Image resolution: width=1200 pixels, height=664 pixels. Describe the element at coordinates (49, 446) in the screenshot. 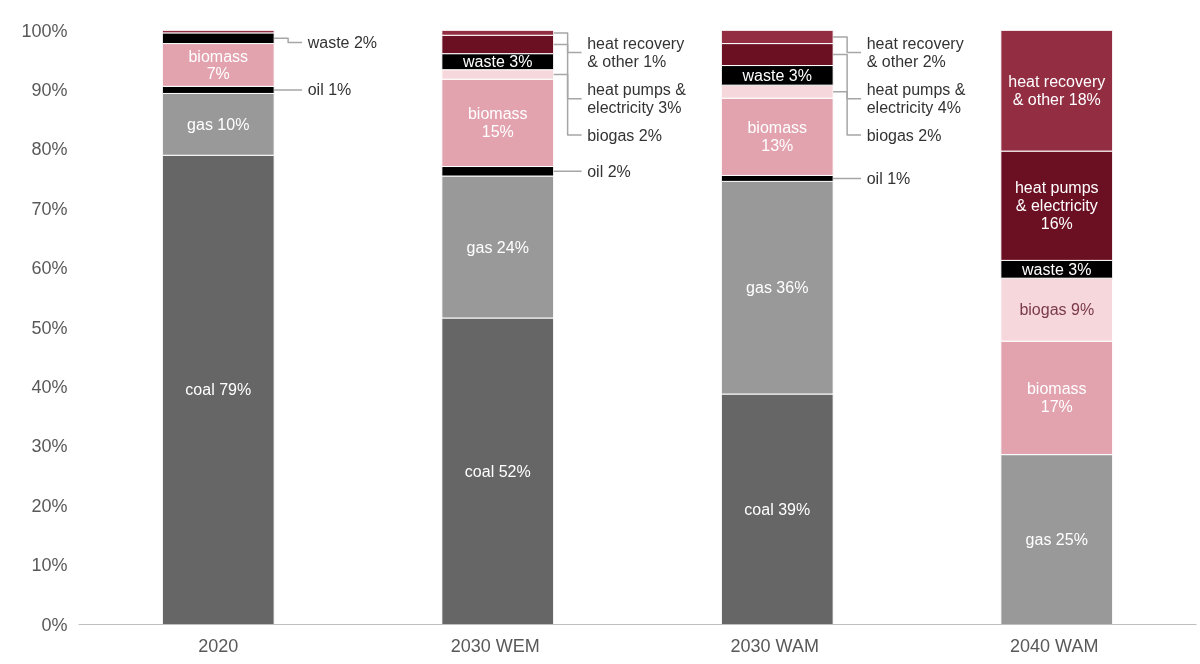

I see `y-tick-label: 30%` at that location.